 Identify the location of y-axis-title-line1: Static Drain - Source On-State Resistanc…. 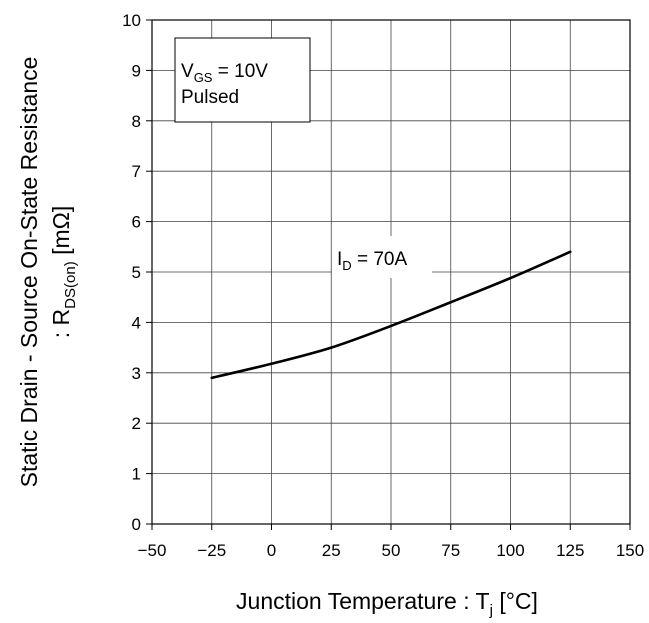
(29, 272).